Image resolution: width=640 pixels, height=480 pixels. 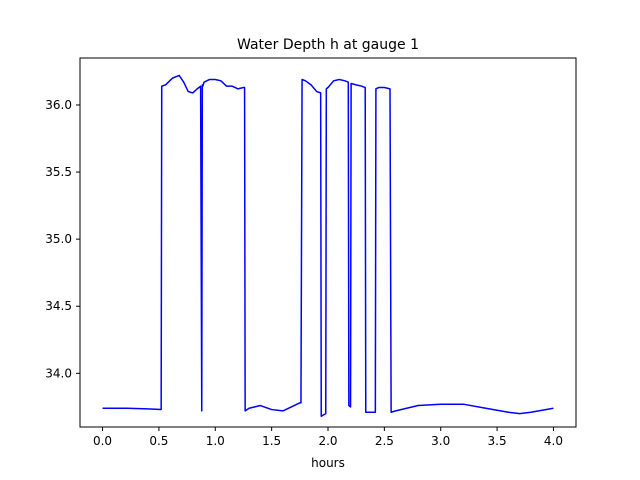 What do you see at coordinates (58, 105) in the screenshot?
I see `y-tick-label: 36.0` at bounding box center [58, 105].